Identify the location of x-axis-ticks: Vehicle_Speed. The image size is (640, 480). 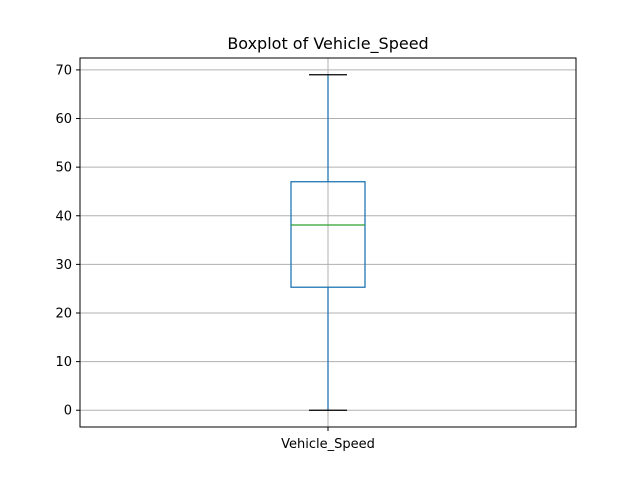
(328, 439).